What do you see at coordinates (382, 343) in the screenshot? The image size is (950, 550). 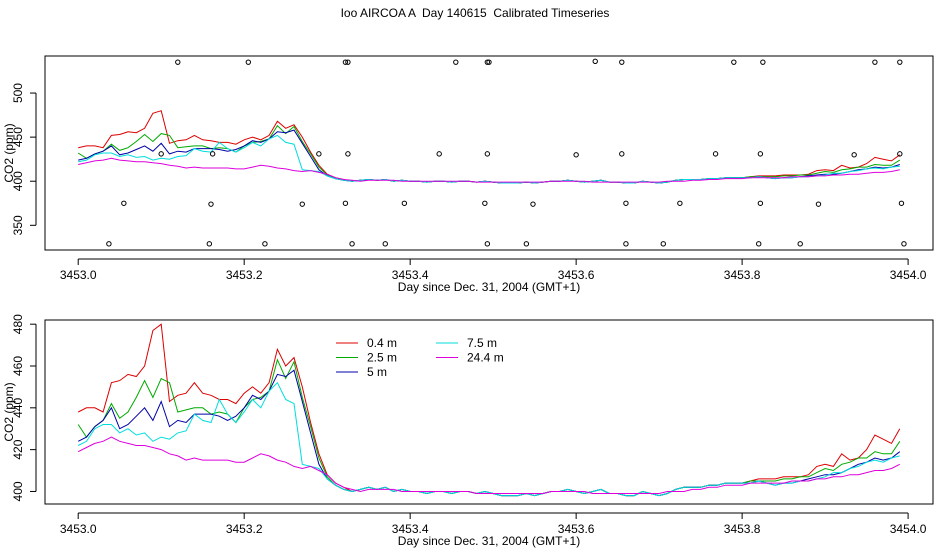 I see `legend-label: 0.4 m` at bounding box center [382, 343].